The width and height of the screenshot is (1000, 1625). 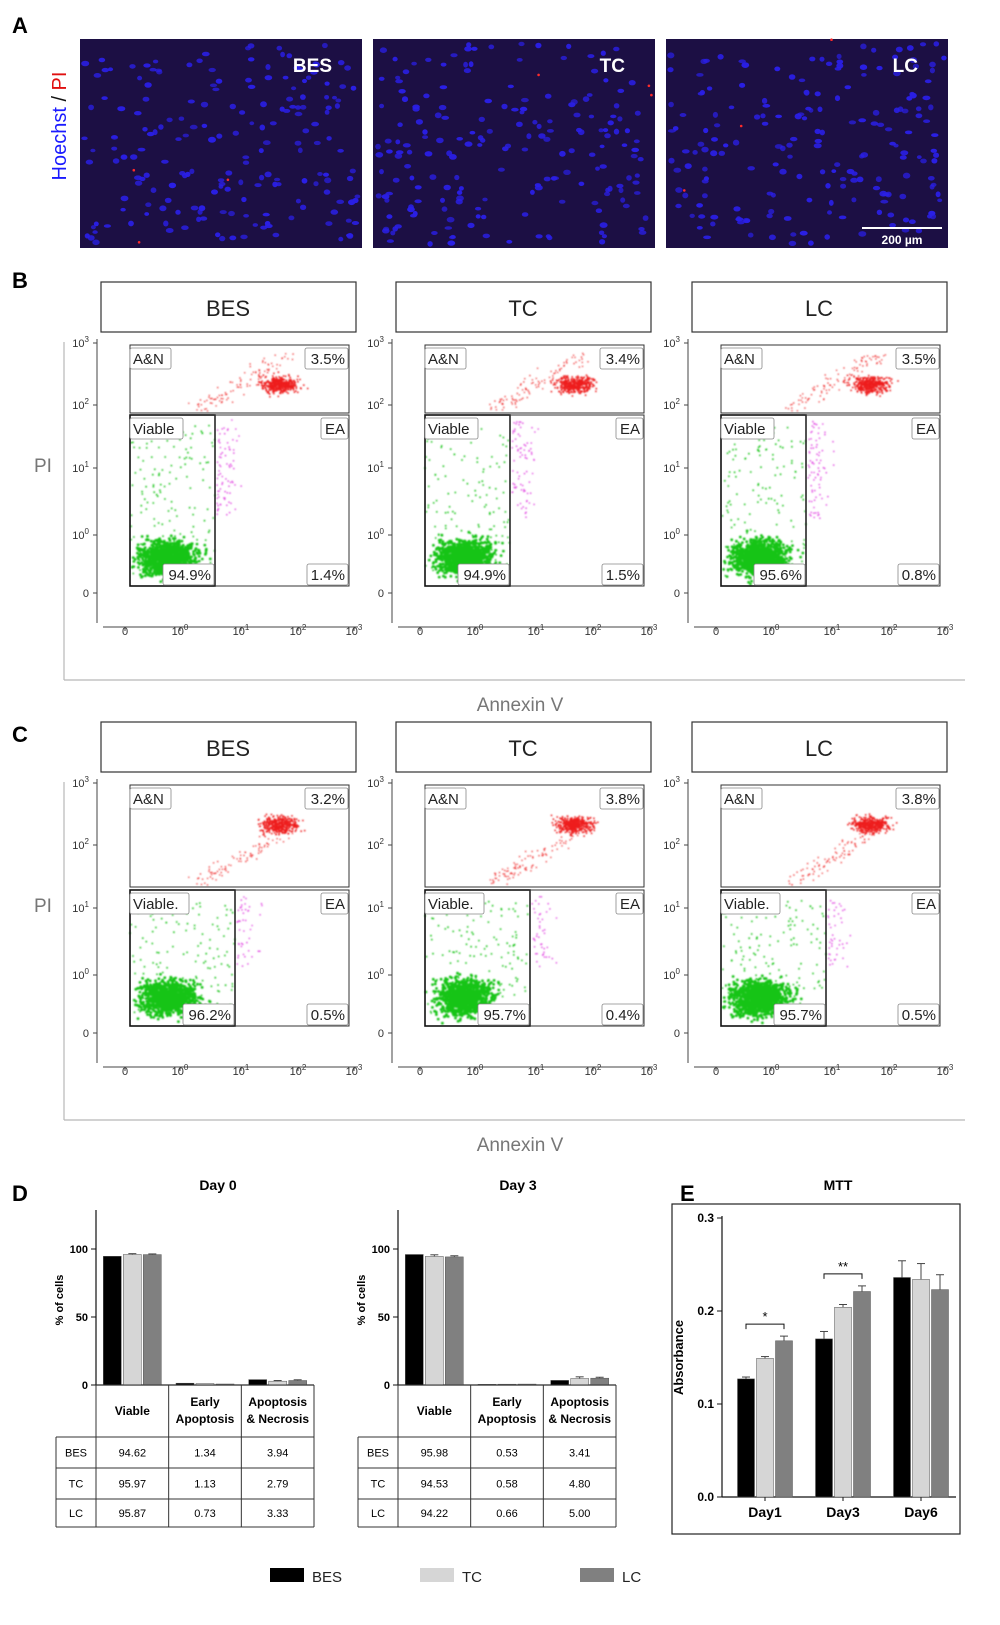 I want to click on percent-an: 3.4%, so click(x=623, y=359).